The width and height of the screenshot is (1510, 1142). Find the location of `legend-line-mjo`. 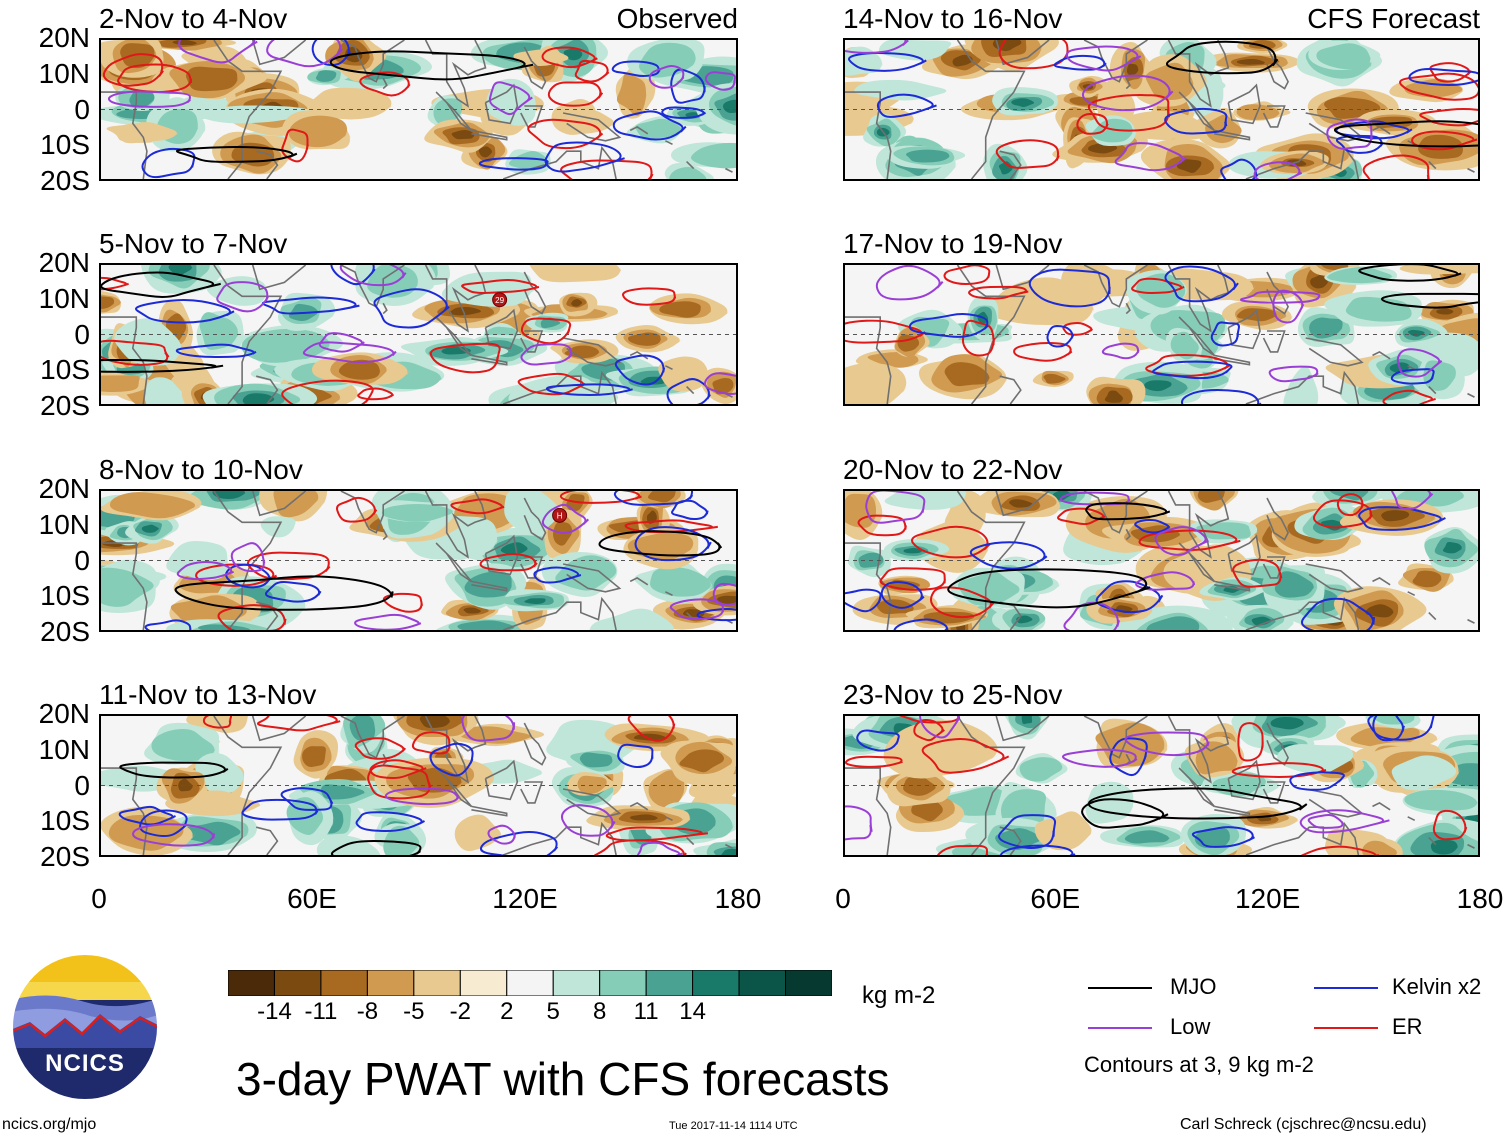

legend-line-mjo is located at coordinates (1120, 988).